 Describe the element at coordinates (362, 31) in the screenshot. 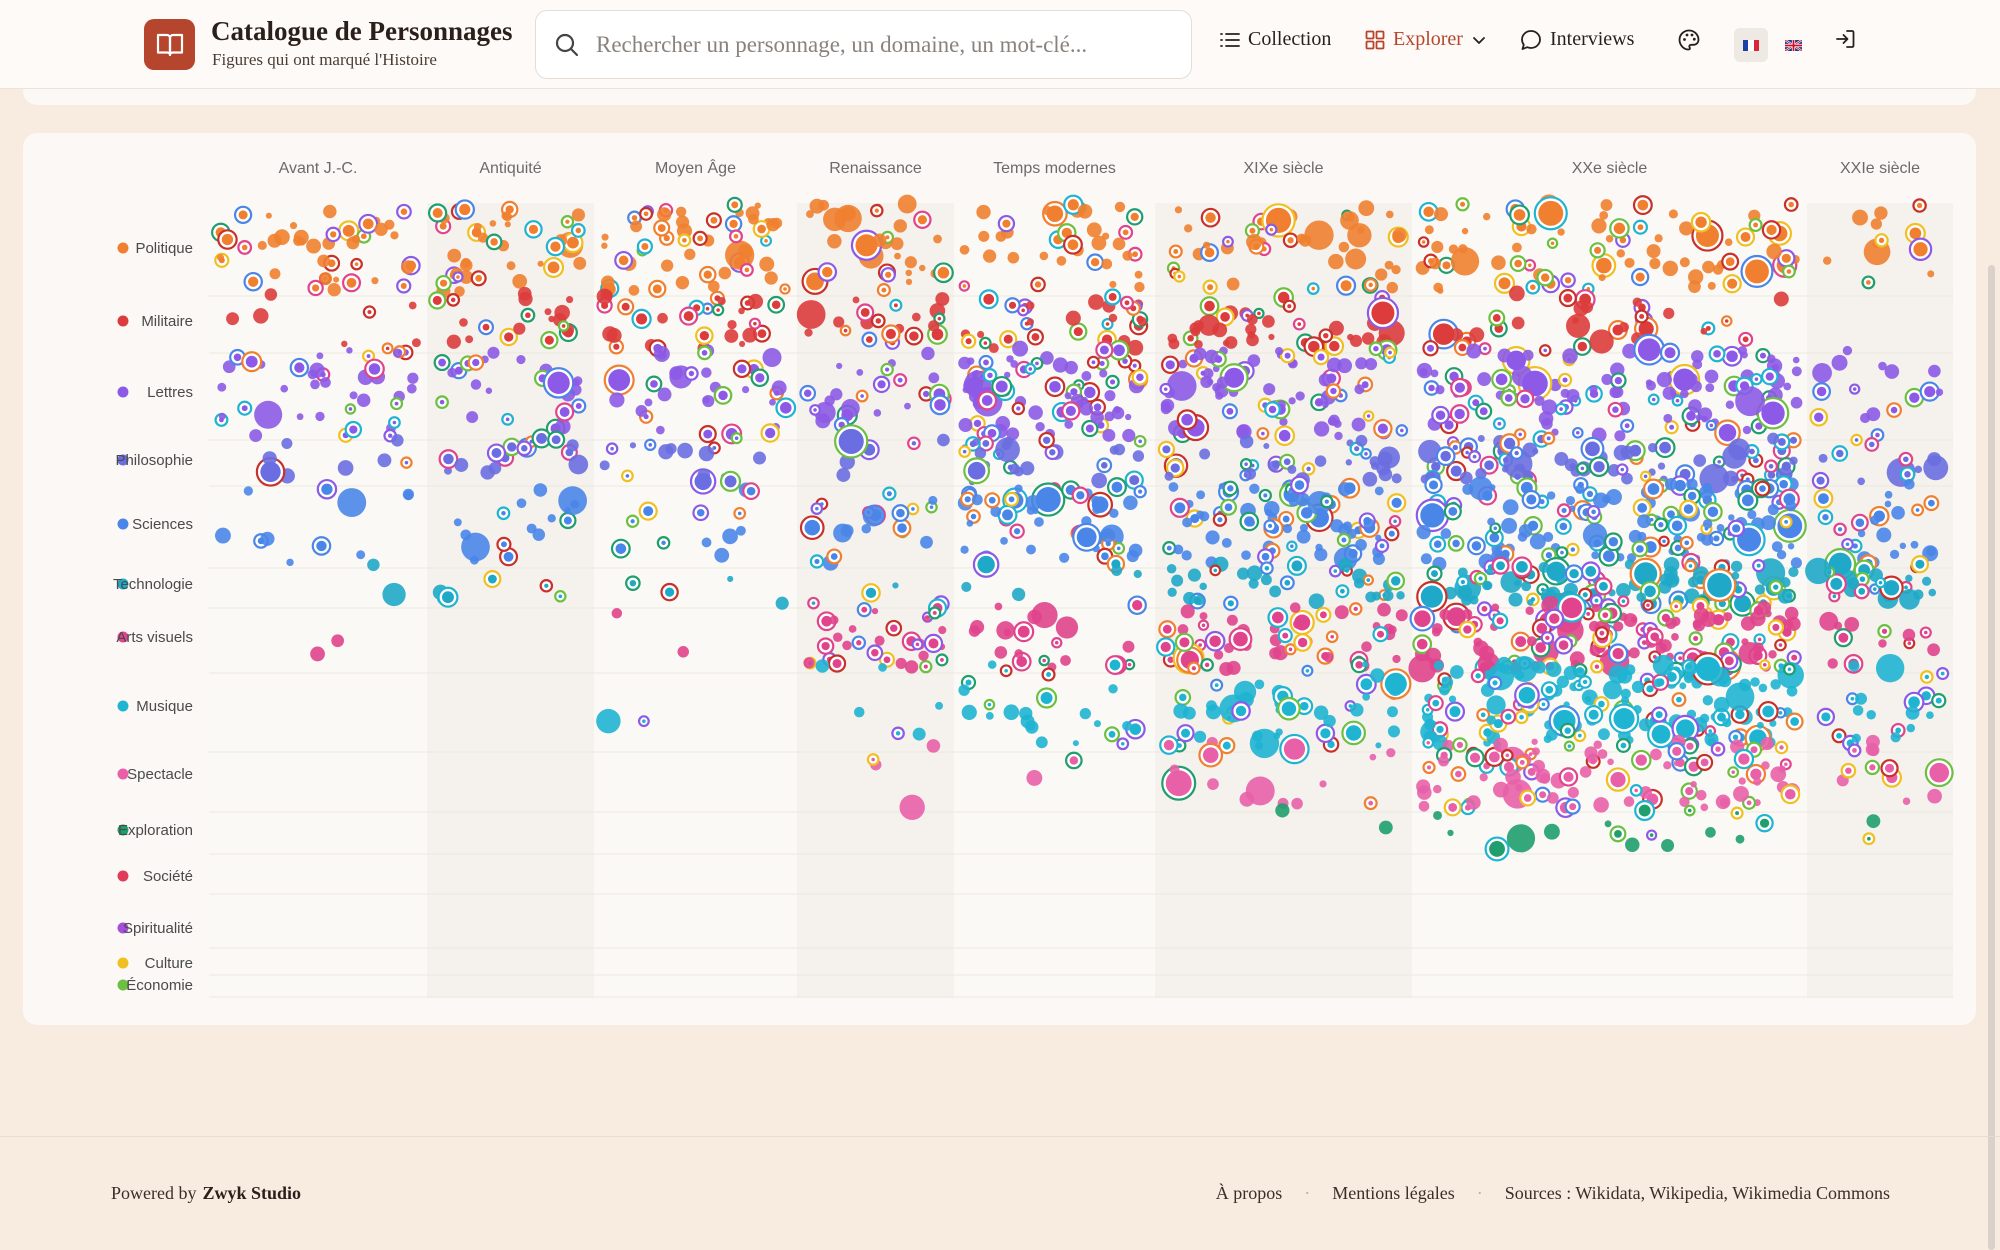

I see `app-title: Catalogue de Personnages` at that location.